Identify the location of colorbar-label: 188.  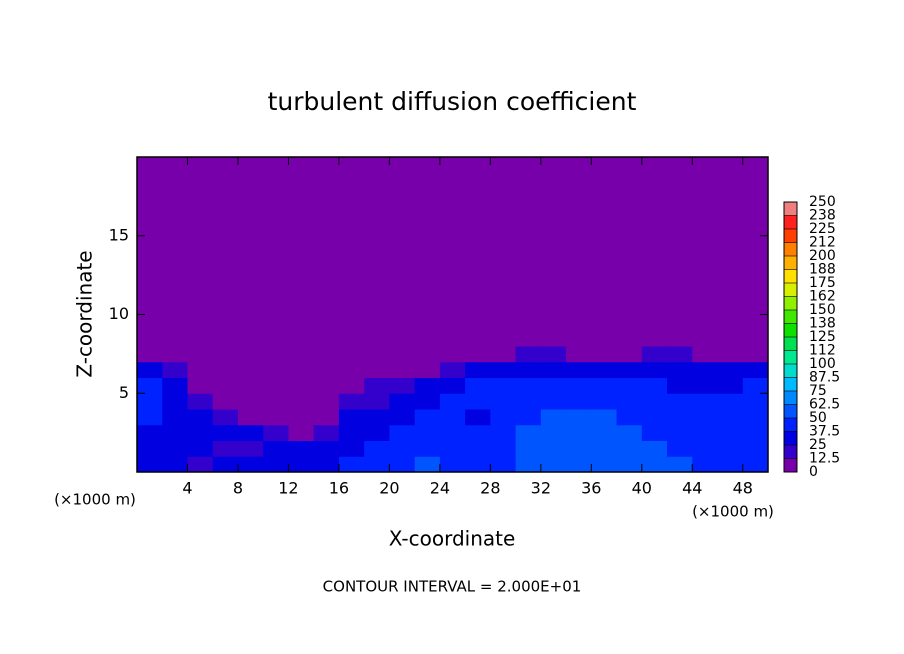
(822, 270).